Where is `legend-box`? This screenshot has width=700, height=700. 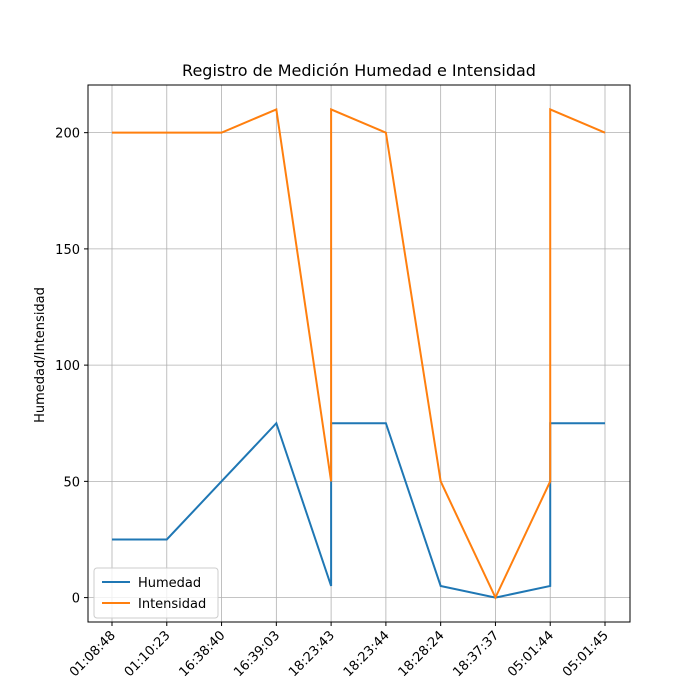 legend-box is located at coordinates (156, 593).